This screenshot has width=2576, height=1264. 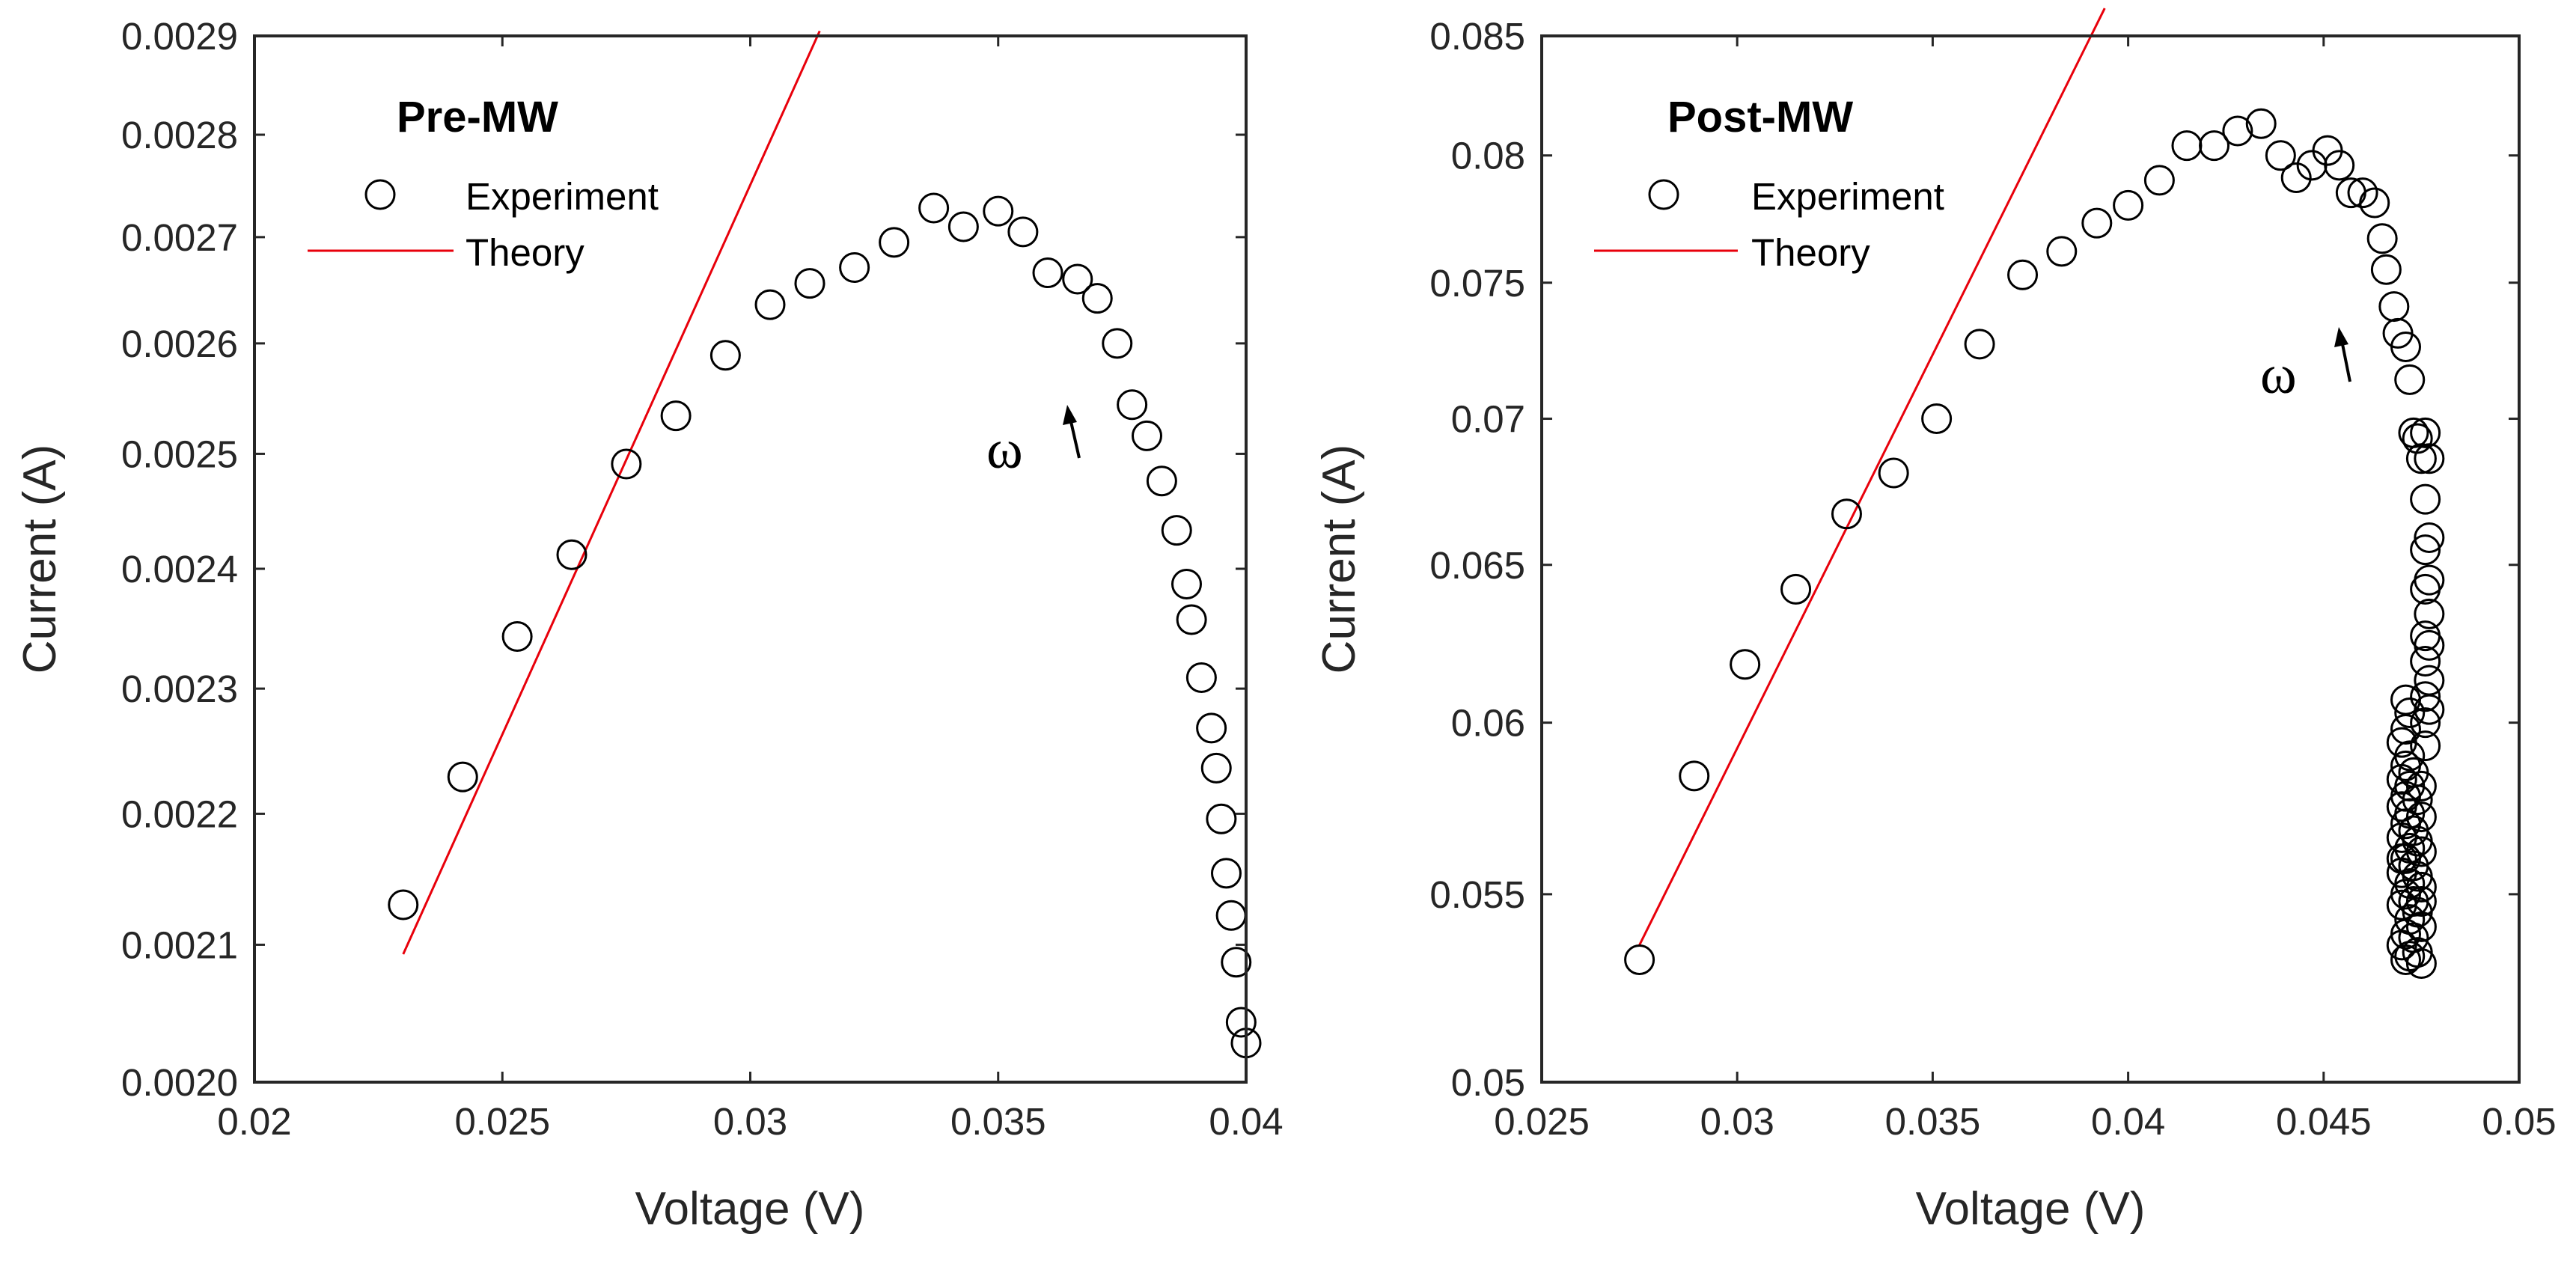 I want to click on right-legend-experiment-label: Experiment, so click(x=1848, y=196).